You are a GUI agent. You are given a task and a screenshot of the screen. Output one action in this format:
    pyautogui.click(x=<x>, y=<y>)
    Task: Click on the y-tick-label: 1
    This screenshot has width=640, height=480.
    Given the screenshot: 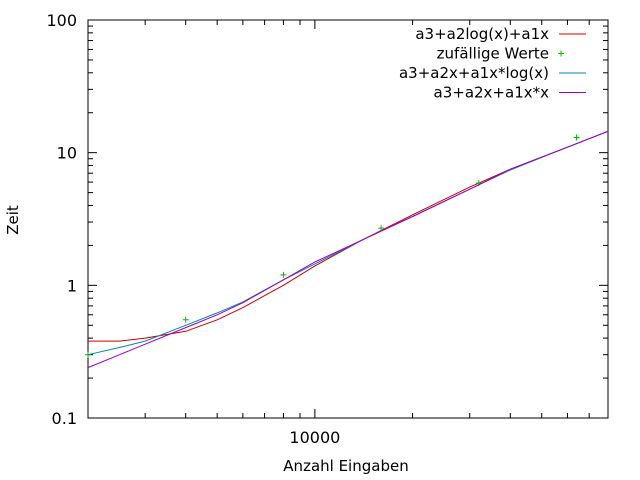 What is the action you would take?
    pyautogui.click(x=72, y=285)
    